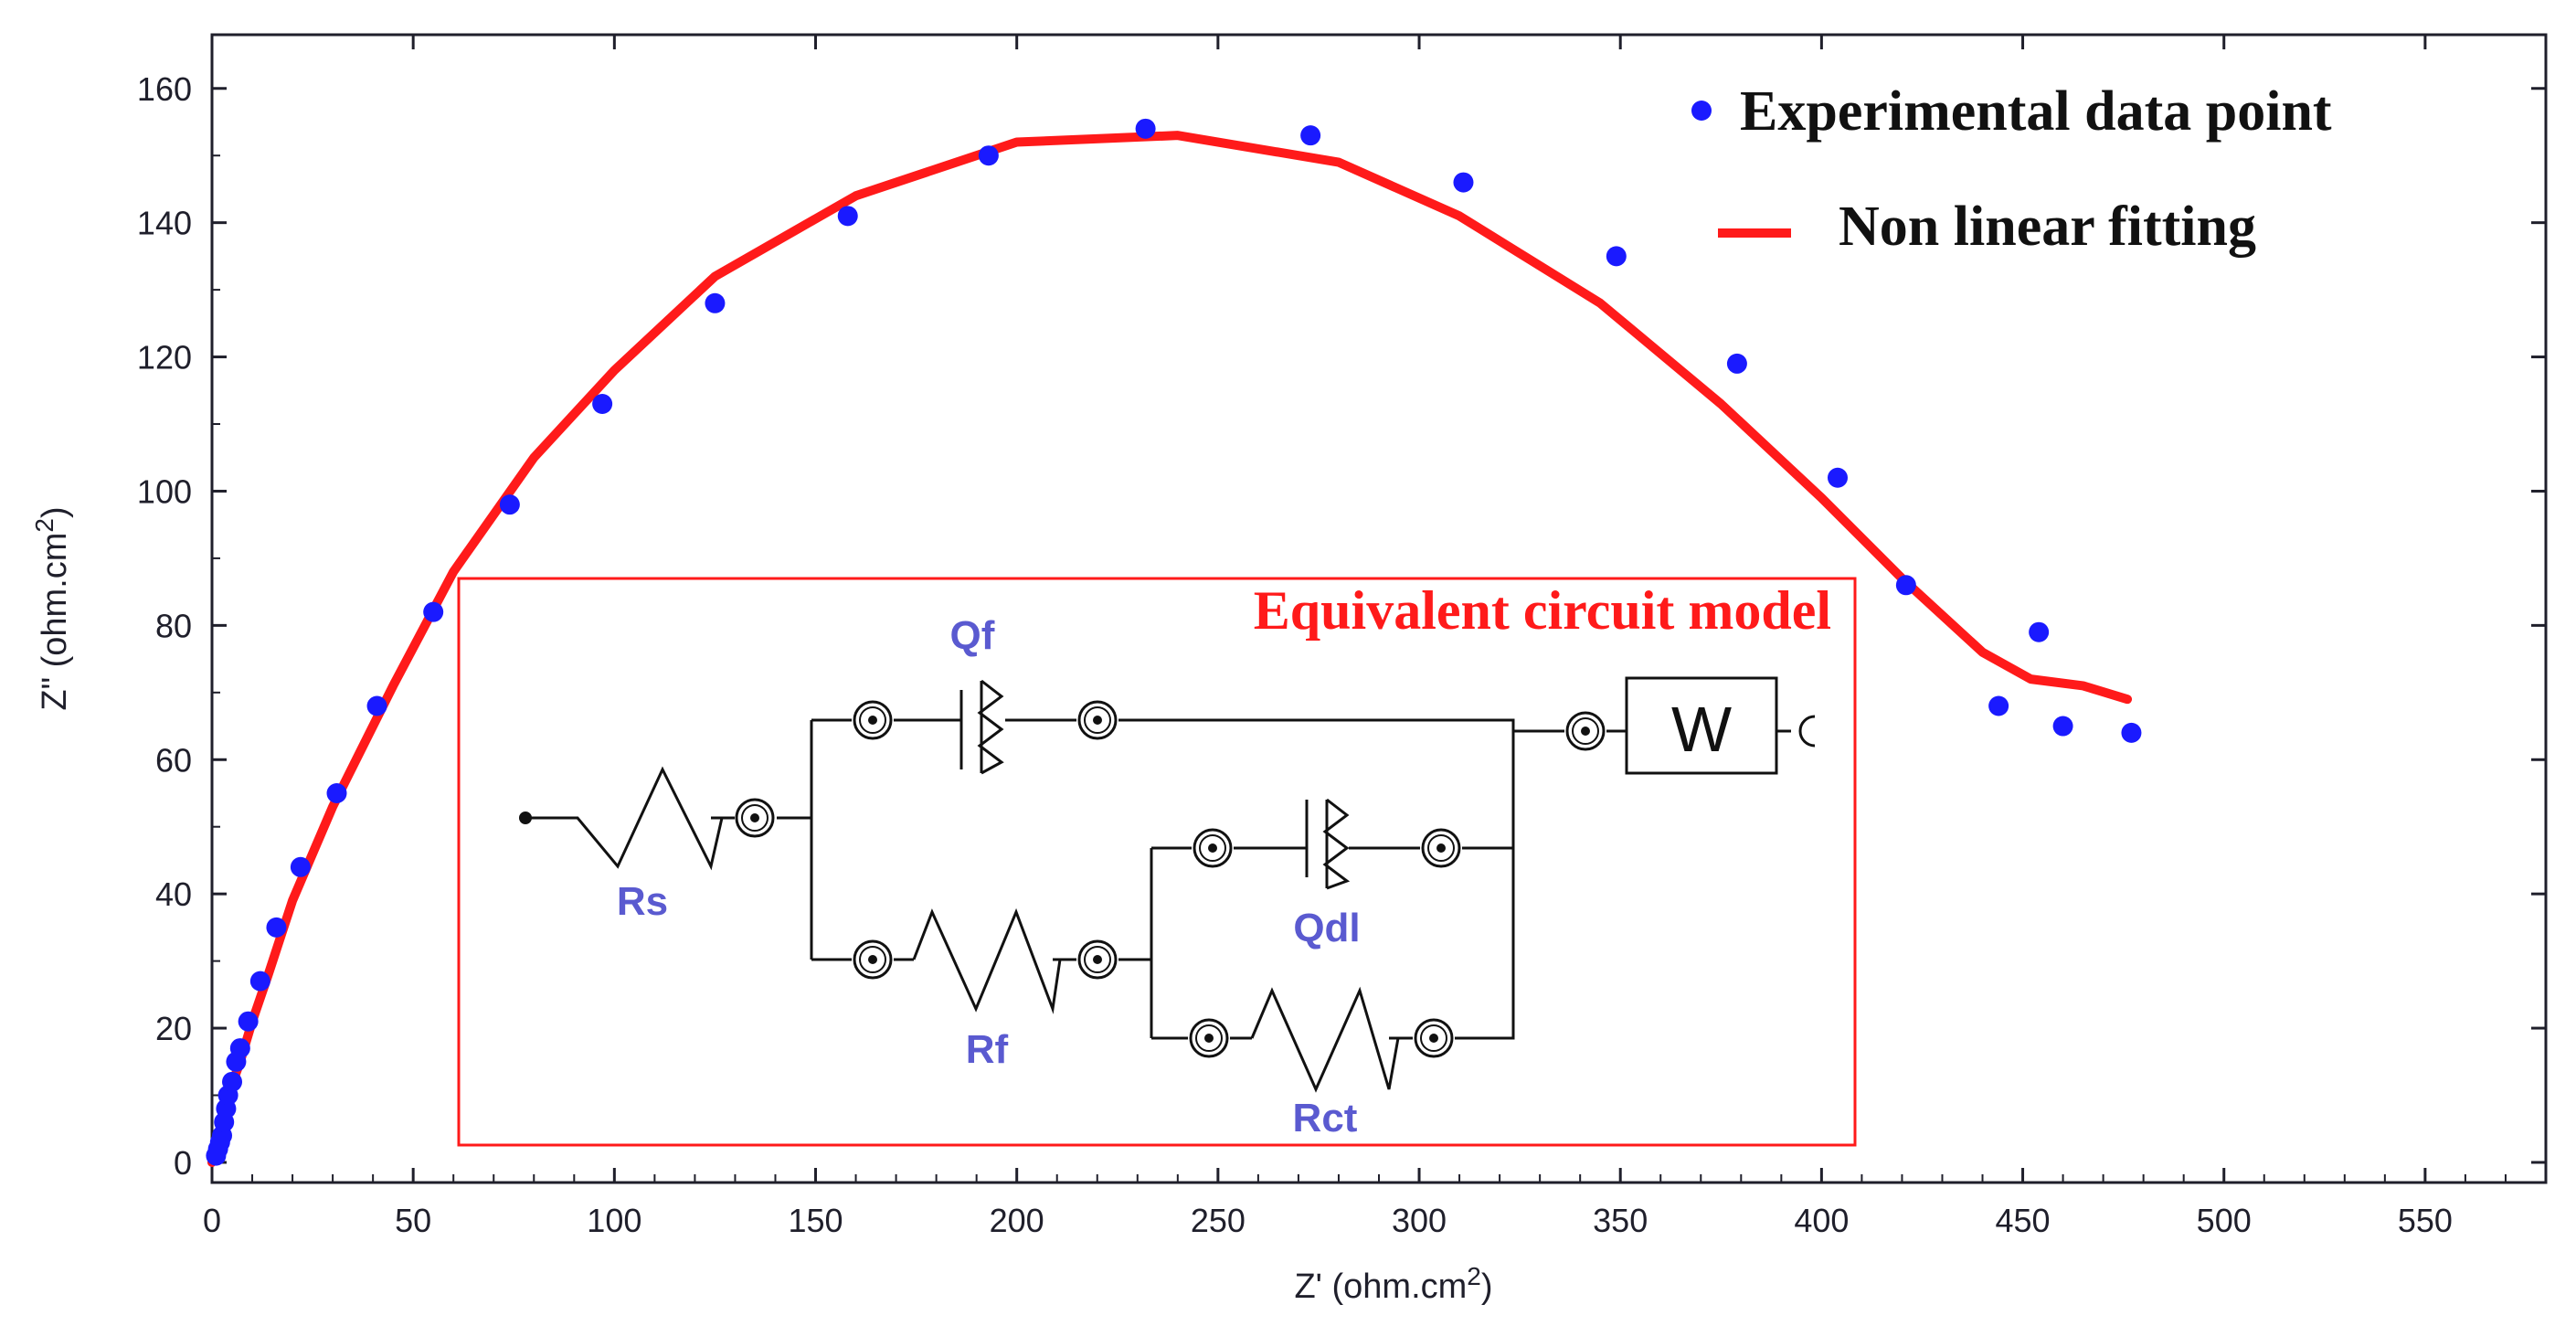 This screenshot has height=1326, width=2576. Describe the element at coordinates (1807, 732) in the screenshot. I see `open-terminal` at that location.